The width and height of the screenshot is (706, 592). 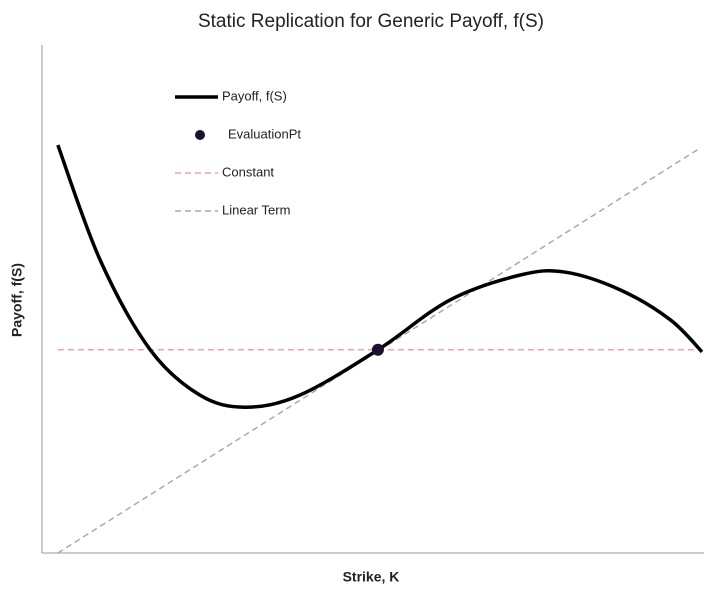 I want to click on legend-label: Payoff, f(S), so click(x=254, y=95).